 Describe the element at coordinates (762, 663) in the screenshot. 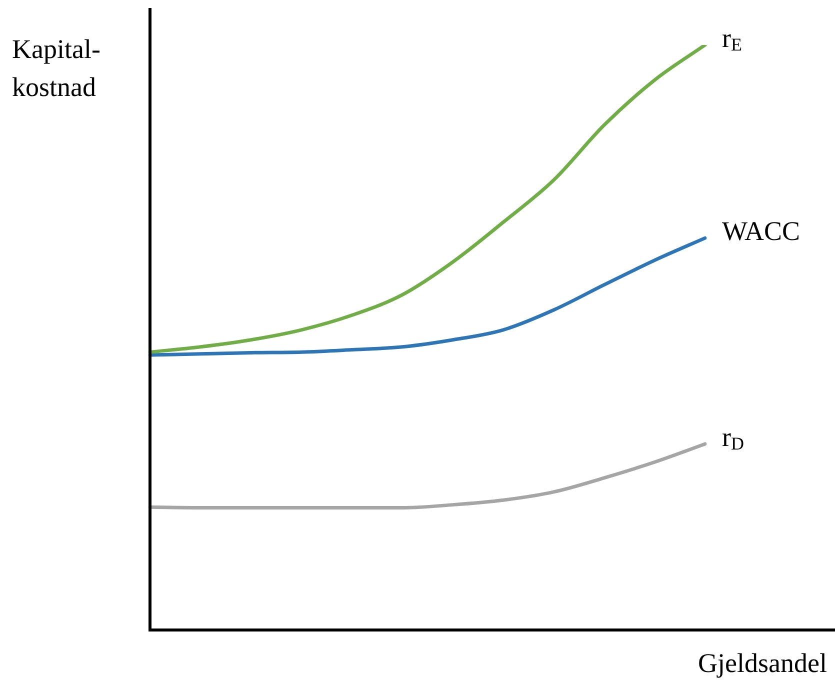

I see `x-axis-title: Gjeldsandel` at that location.